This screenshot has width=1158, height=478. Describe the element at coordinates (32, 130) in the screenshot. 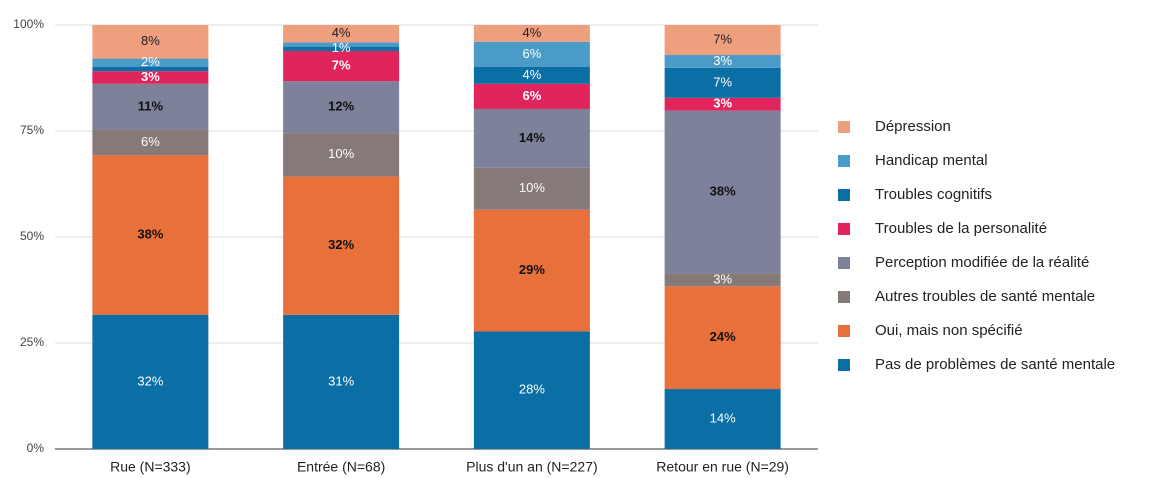

I see `y-tick-label: 75%` at that location.